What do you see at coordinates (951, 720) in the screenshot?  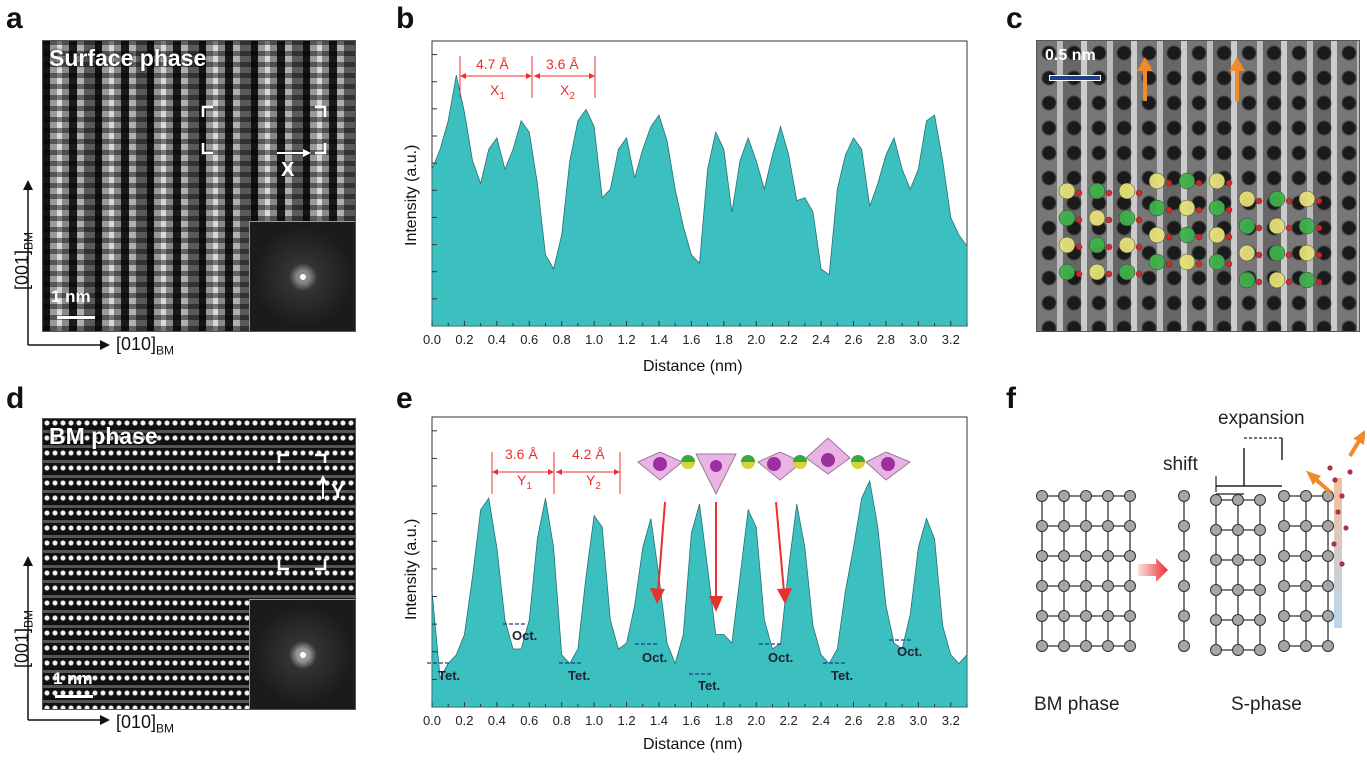 I see `x-tick-label: 3.2` at bounding box center [951, 720].